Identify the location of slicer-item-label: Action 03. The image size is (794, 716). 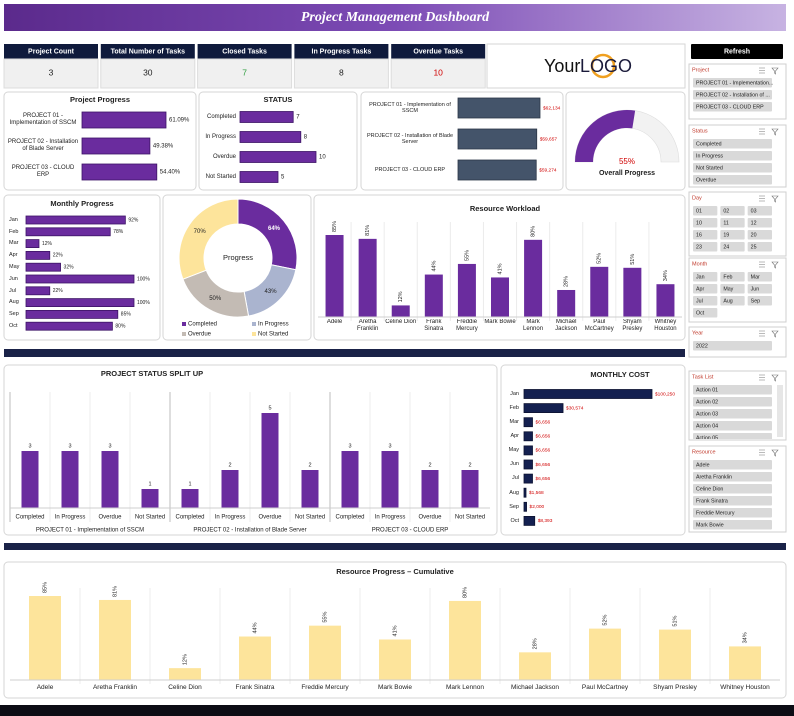
(707, 414).